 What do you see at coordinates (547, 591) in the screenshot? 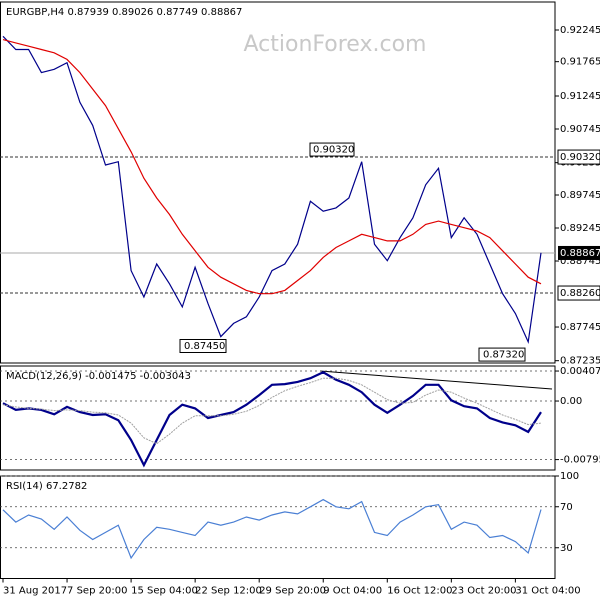
I see `x-tick-label: 31 Oct 04:00` at bounding box center [547, 591].